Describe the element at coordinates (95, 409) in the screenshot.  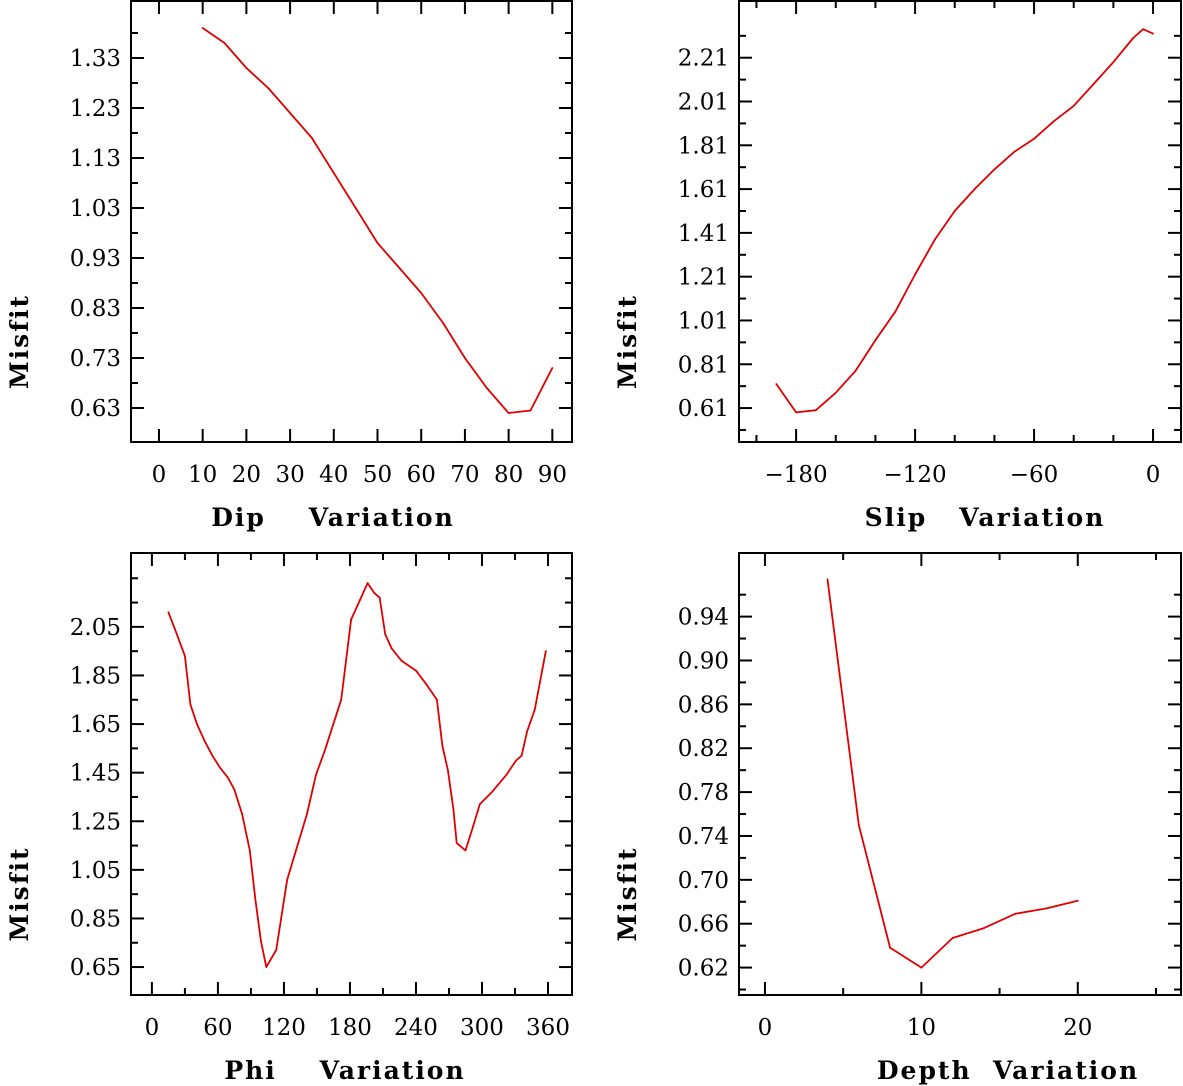
I see `y-tick-label: 0.63` at that location.